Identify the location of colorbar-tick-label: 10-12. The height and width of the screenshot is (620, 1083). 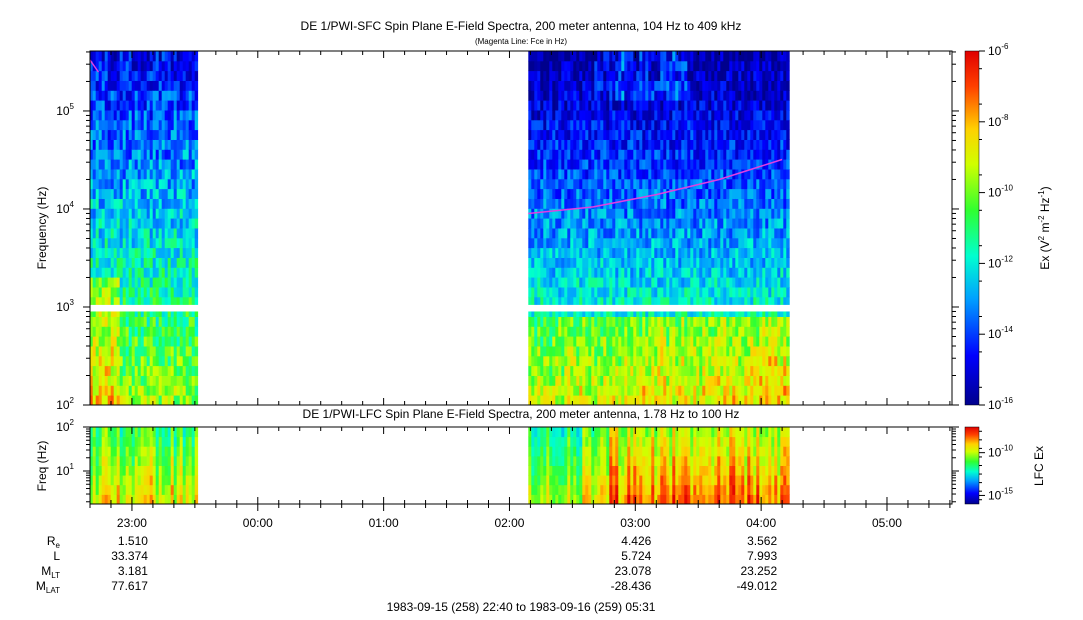
(1000, 262).